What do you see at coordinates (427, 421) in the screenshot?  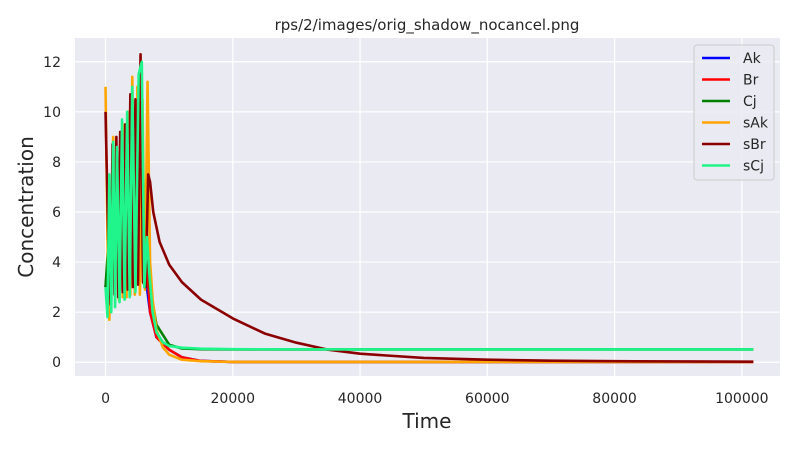 I see `x-axis-label: Time` at bounding box center [427, 421].